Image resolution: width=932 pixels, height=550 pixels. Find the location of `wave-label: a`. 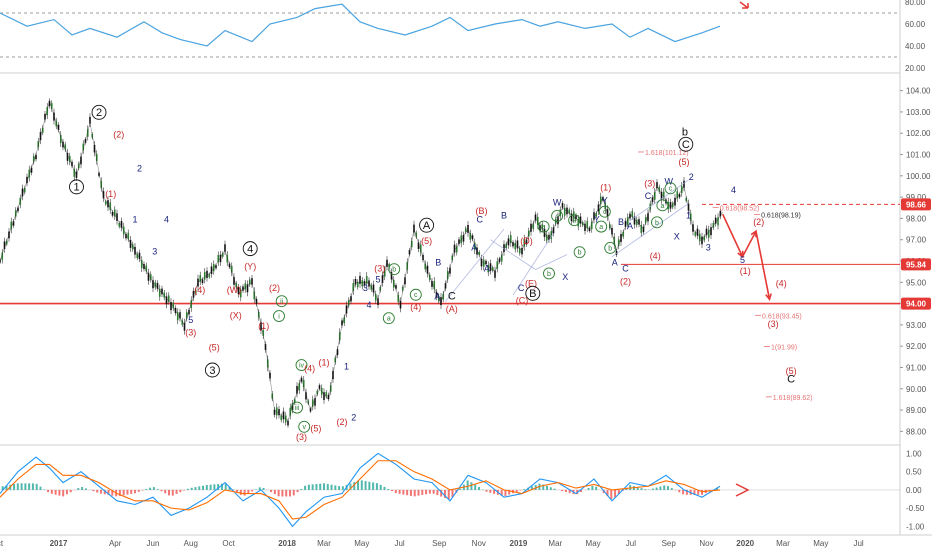

wave-label: a is located at coordinates (389, 319).